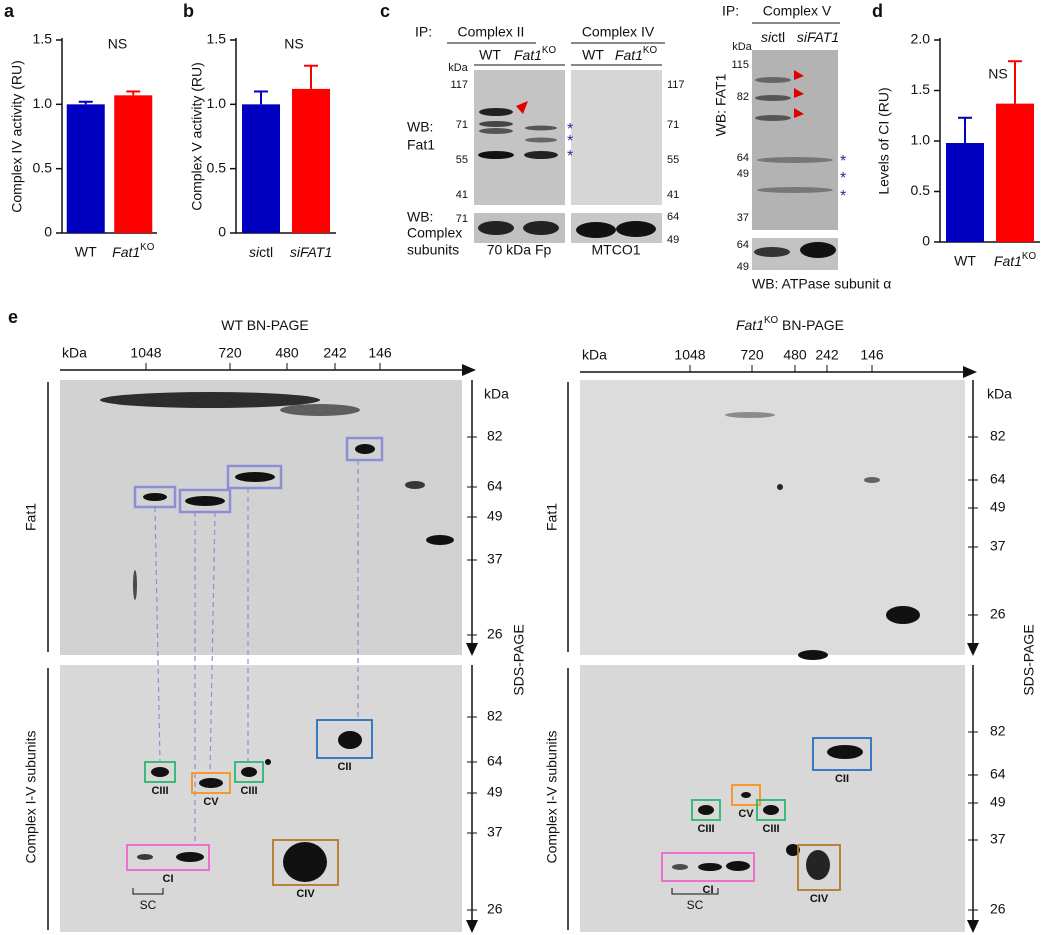 Image resolution: width=1050 pixels, height=935 pixels. What do you see at coordinates (695, 905) in the screenshot?
I see `sc-label: SC` at bounding box center [695, 905].